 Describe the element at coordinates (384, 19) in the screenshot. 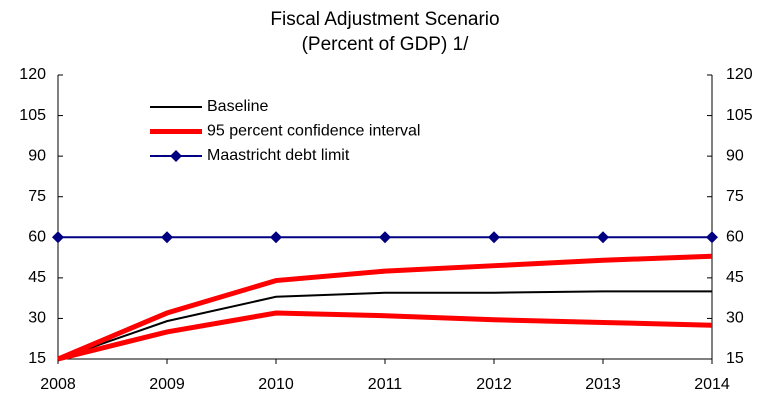

I see `chart-title: Fiscal Adjustment Scenario` at that location.